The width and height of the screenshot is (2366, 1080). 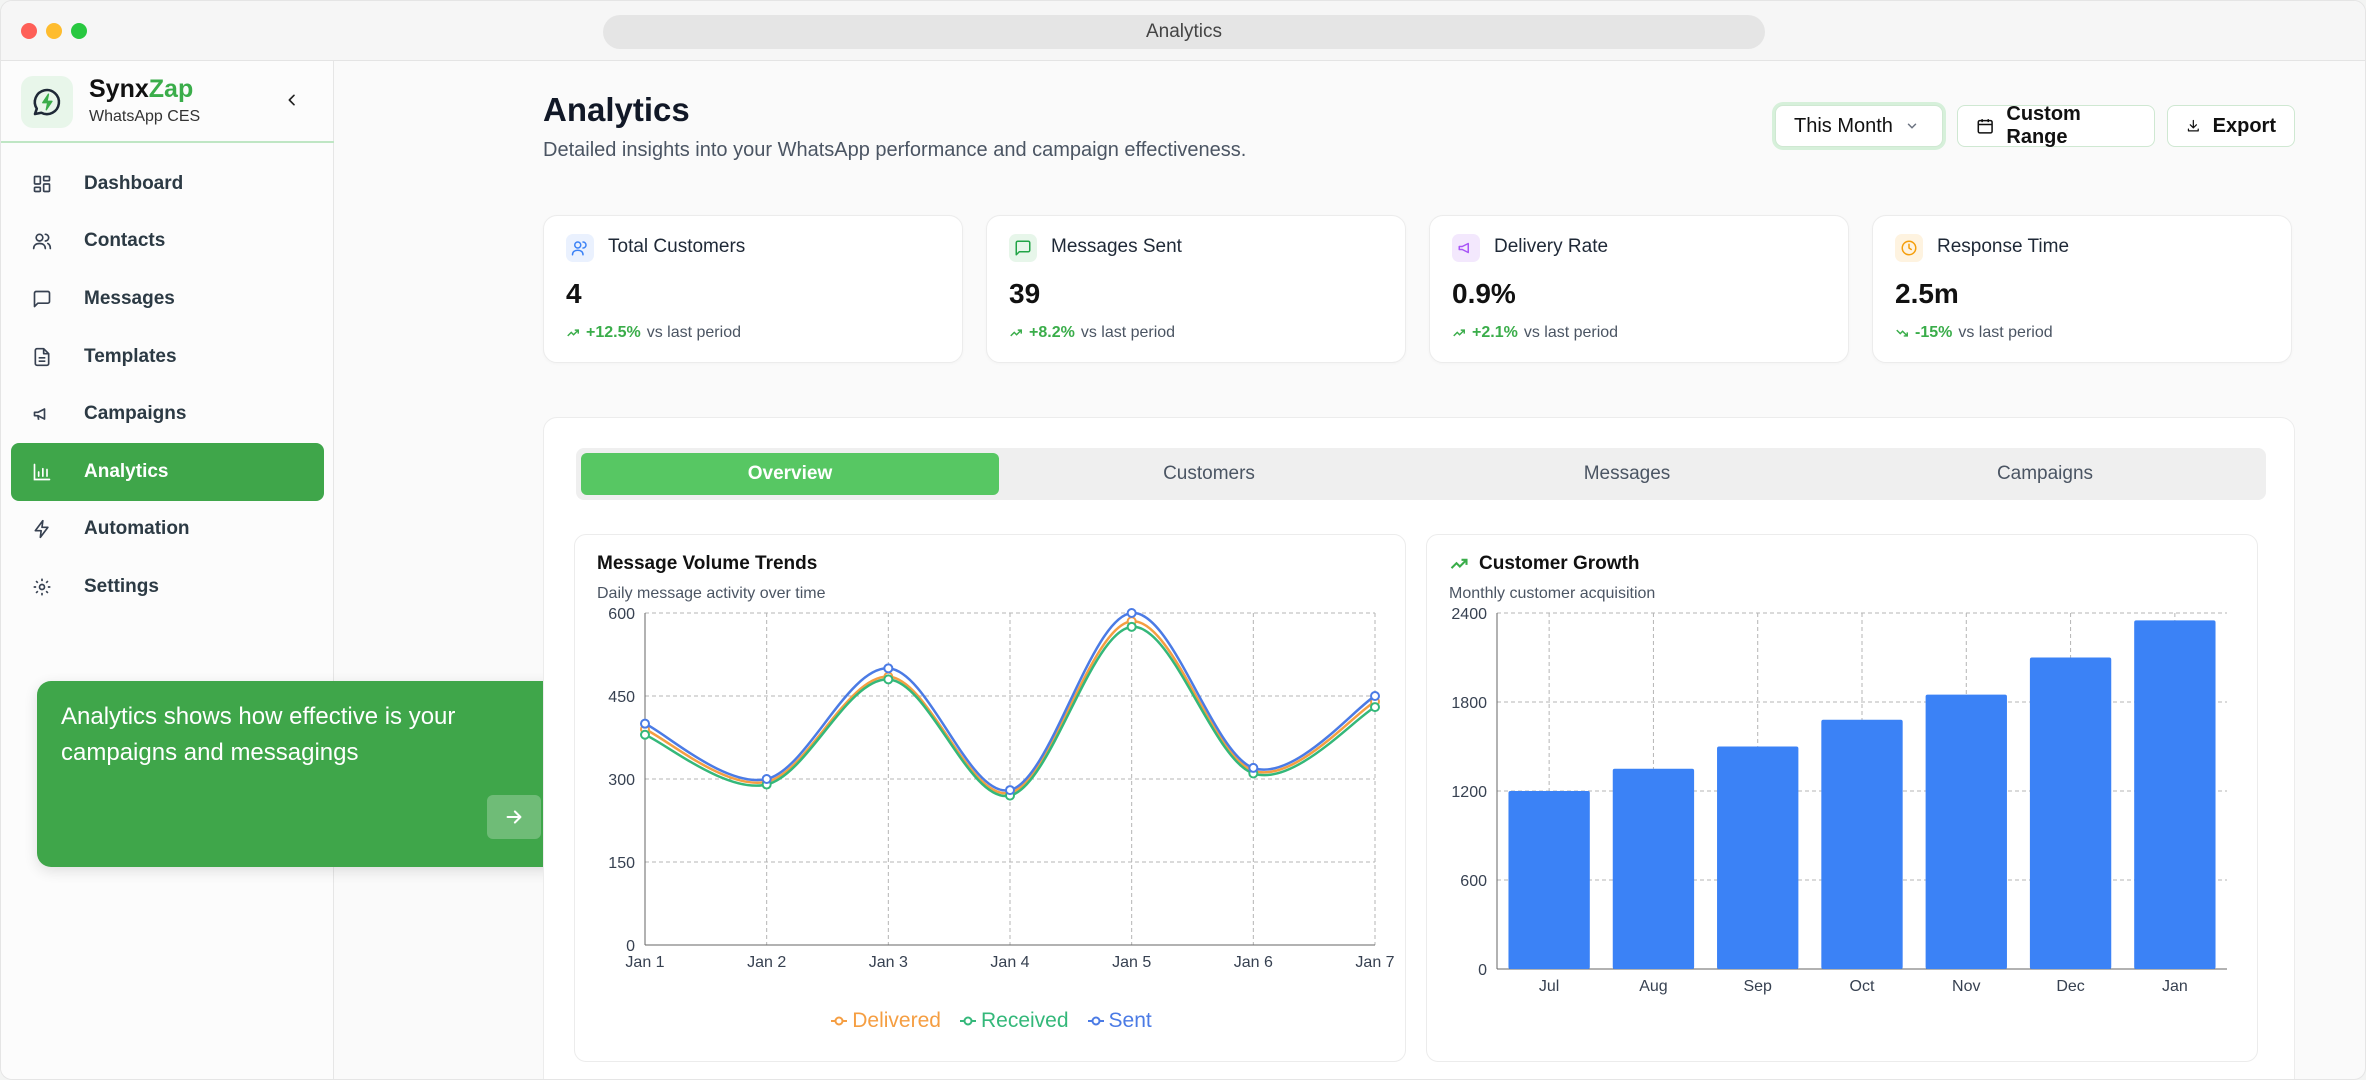 What do you see at coordinates (1116, 246) in the screenshot?
I see `stat-title: Messages Sent` at bounding box center [1116, 246].